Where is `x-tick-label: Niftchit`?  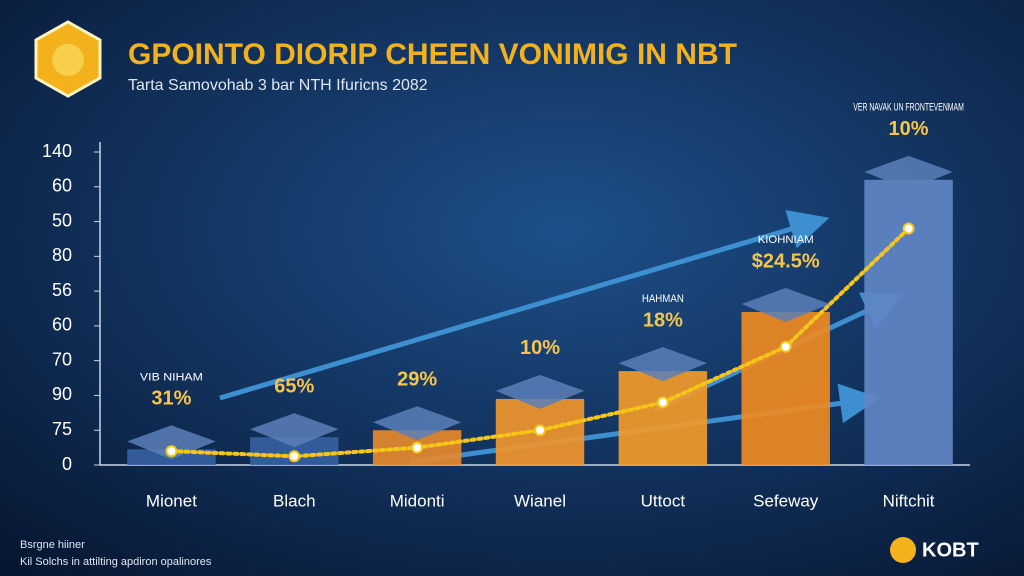
x-tick-label: Niftchit is located at coordinates (909, 500).